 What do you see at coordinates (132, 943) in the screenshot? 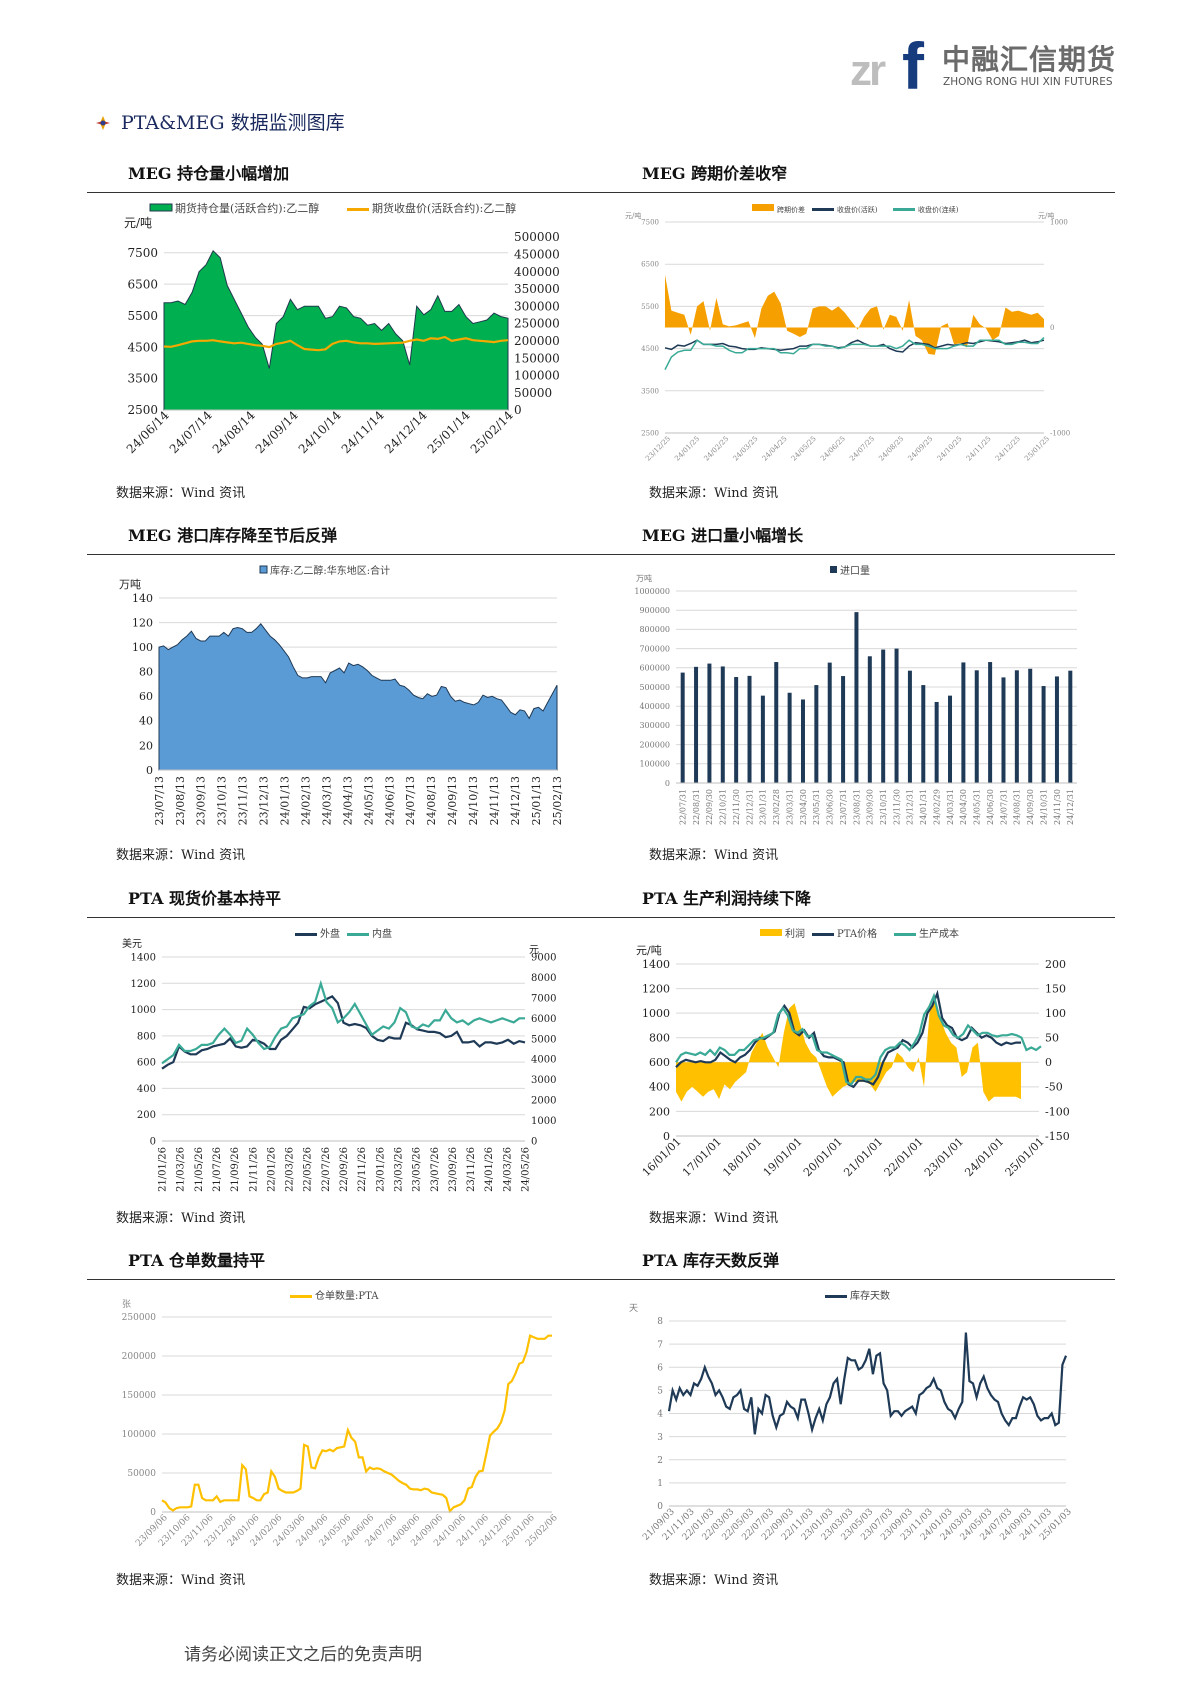
I see `y-axis-unit: 美元` at bounding box center [132, 943].